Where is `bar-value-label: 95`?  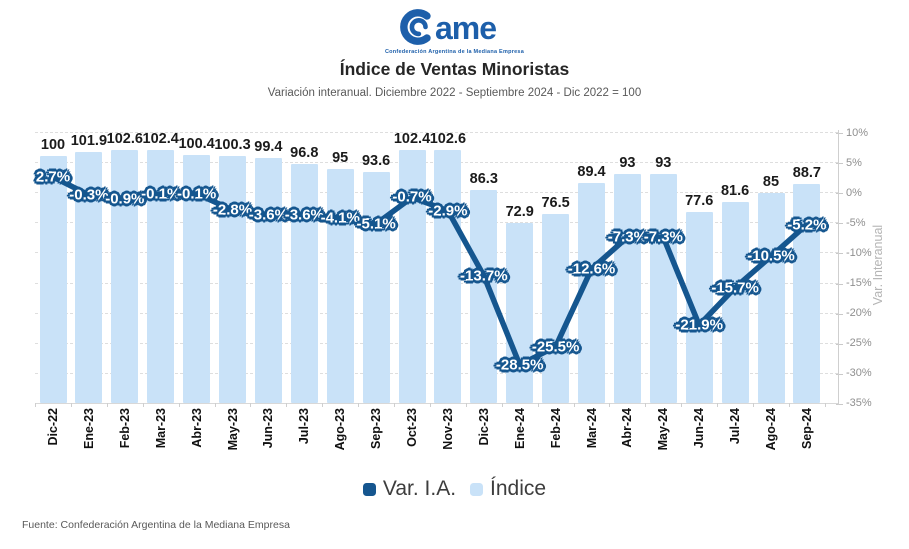 bar-value-label: 95 is located at coordinates (340, 157).